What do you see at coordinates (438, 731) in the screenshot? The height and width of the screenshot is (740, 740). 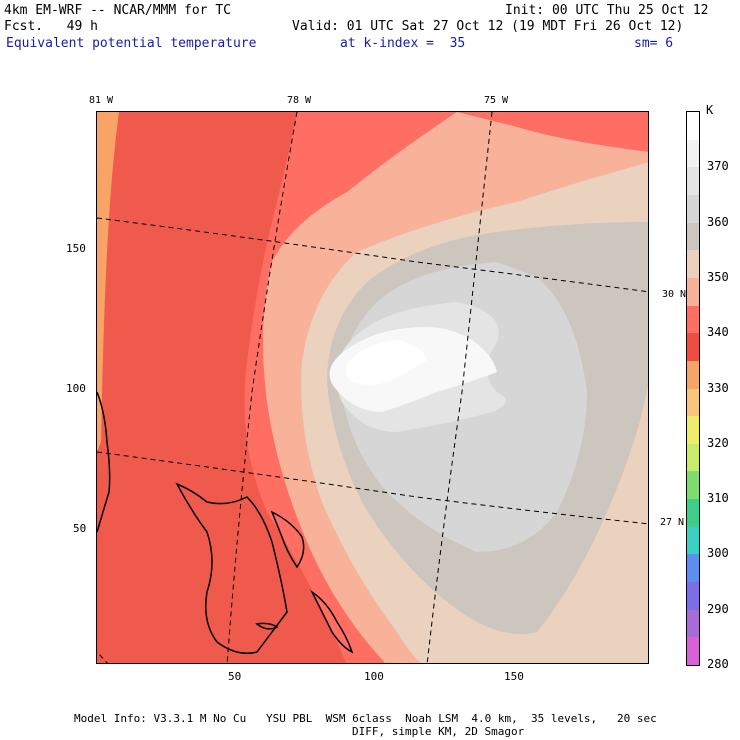 I see `model-info-2: DIFF, simple KM, 2D Smagor` at bounding box center [438, 731].